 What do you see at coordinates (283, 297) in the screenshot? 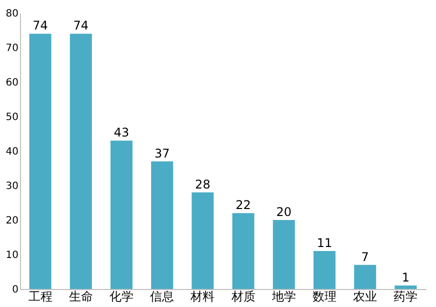
I see `x-tick-label: 地学` at bounding box center [283, 297].